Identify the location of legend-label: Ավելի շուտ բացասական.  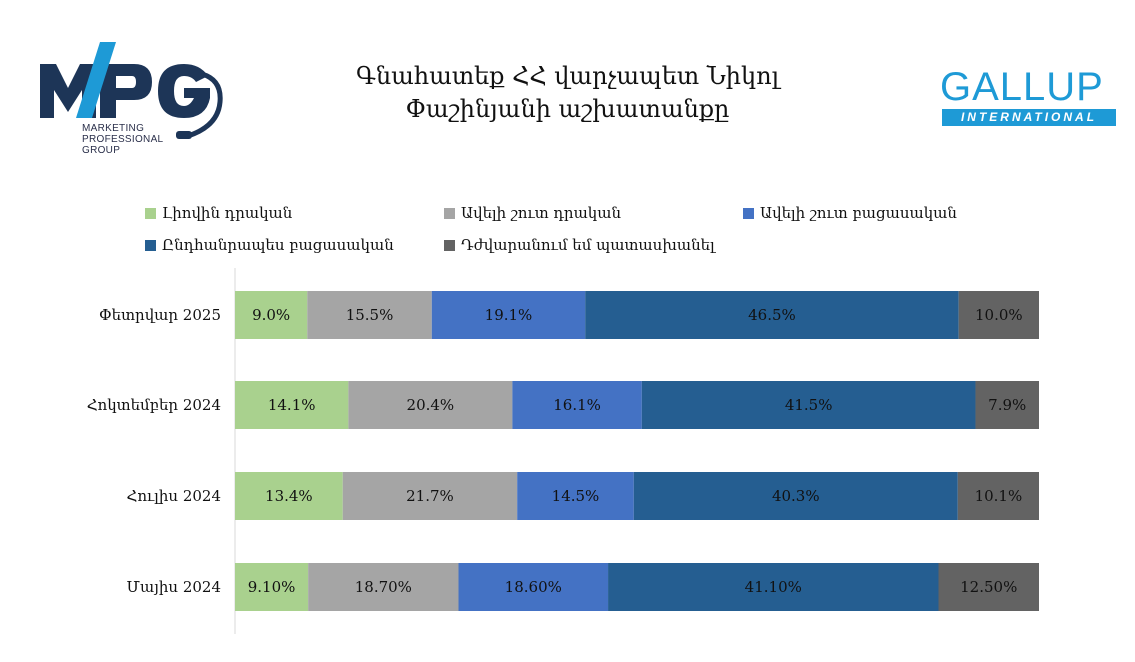
(858, 213).